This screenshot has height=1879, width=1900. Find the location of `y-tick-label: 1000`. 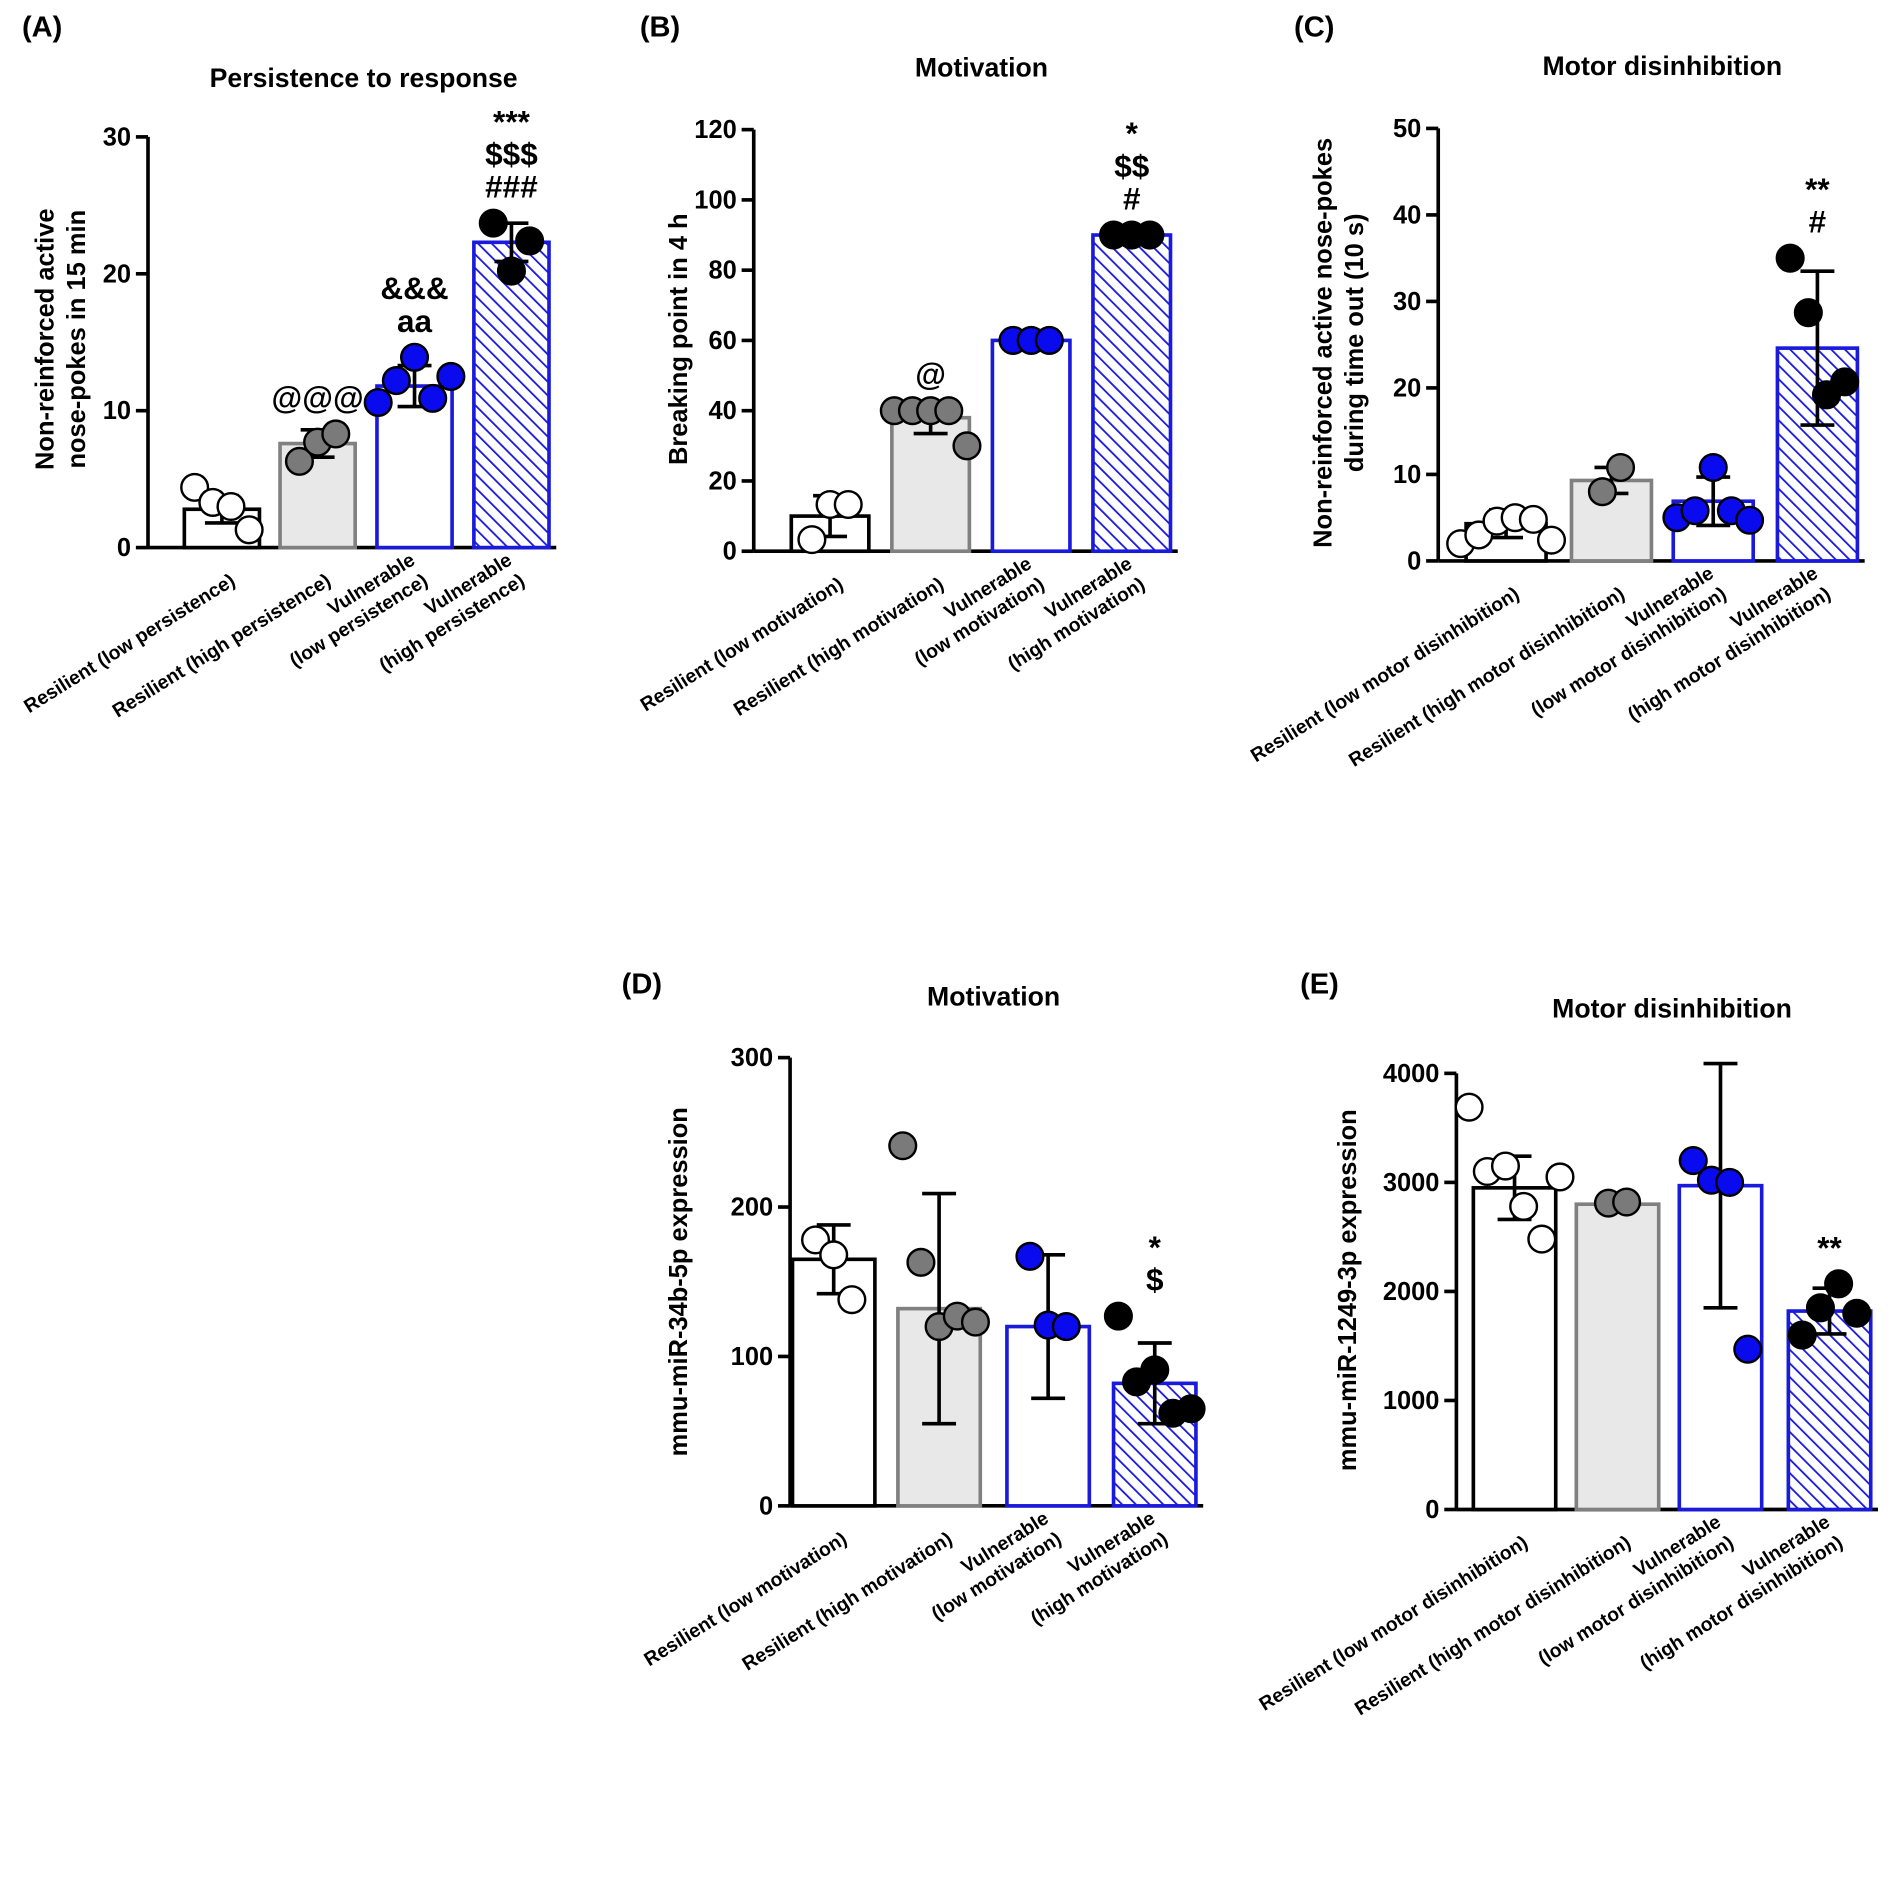

y-tick-label: 1000 is located at coordinates (1411, 1401).